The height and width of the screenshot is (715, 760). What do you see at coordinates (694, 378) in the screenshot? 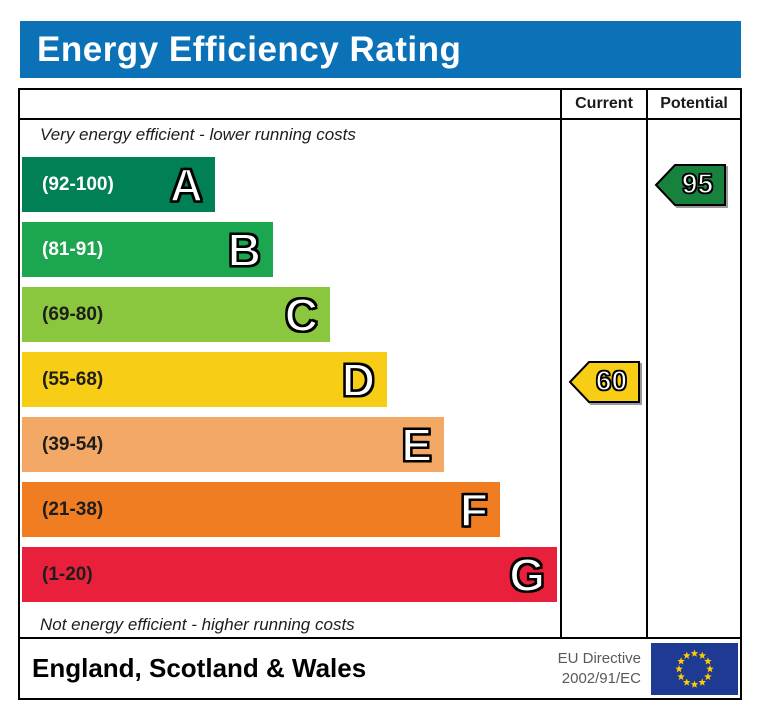
I see `potential-rating-column: 95` at bounding box center [694, 378].